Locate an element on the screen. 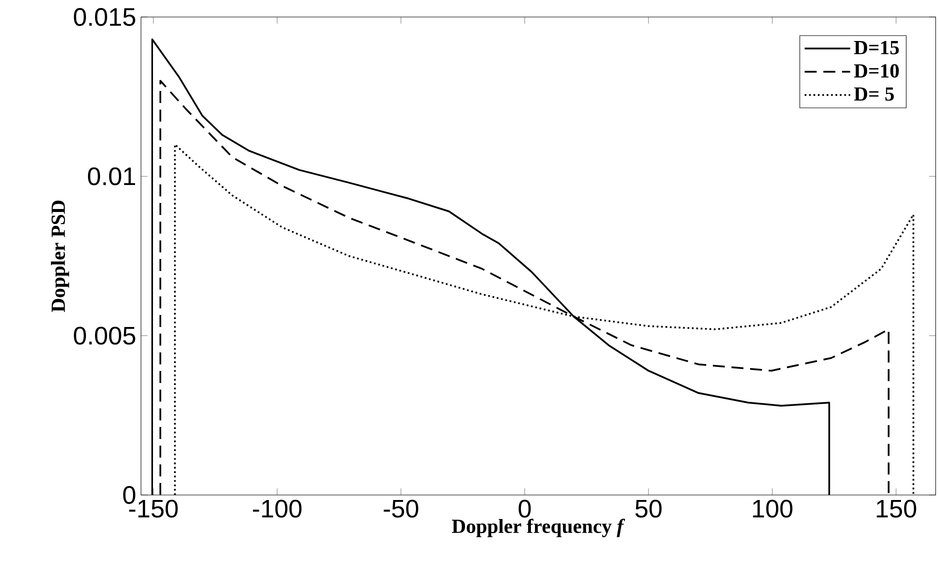 The height and width of the screenshot is (562, 938). x-tick-label: 50 is located at coordinates (648, 509).